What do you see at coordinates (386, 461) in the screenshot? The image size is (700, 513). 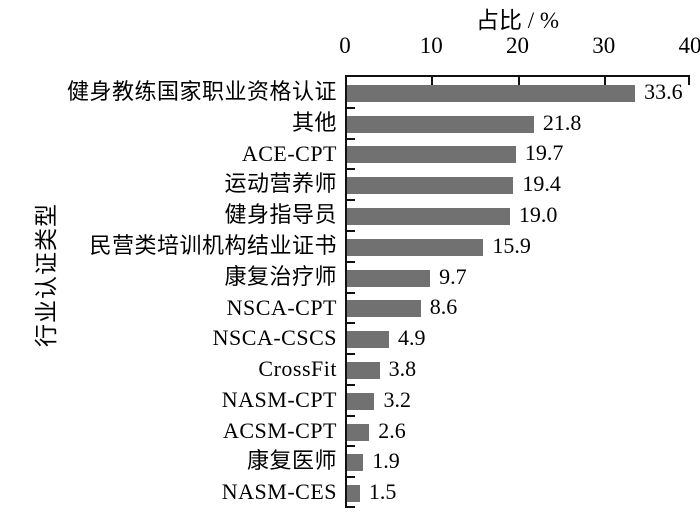 I see `value-label: 1.9` at bounding box center [386, 461].